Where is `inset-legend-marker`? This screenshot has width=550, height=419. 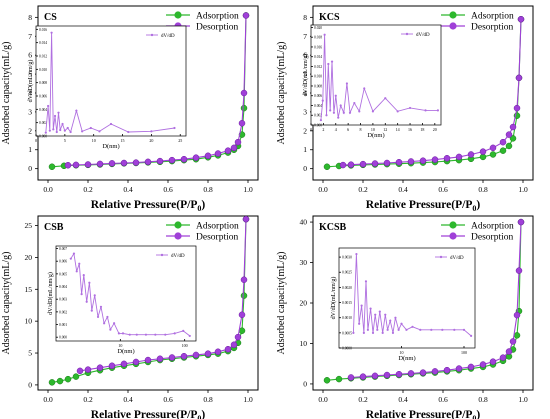
inset-legend-marker is located at coordinates (407, 34).